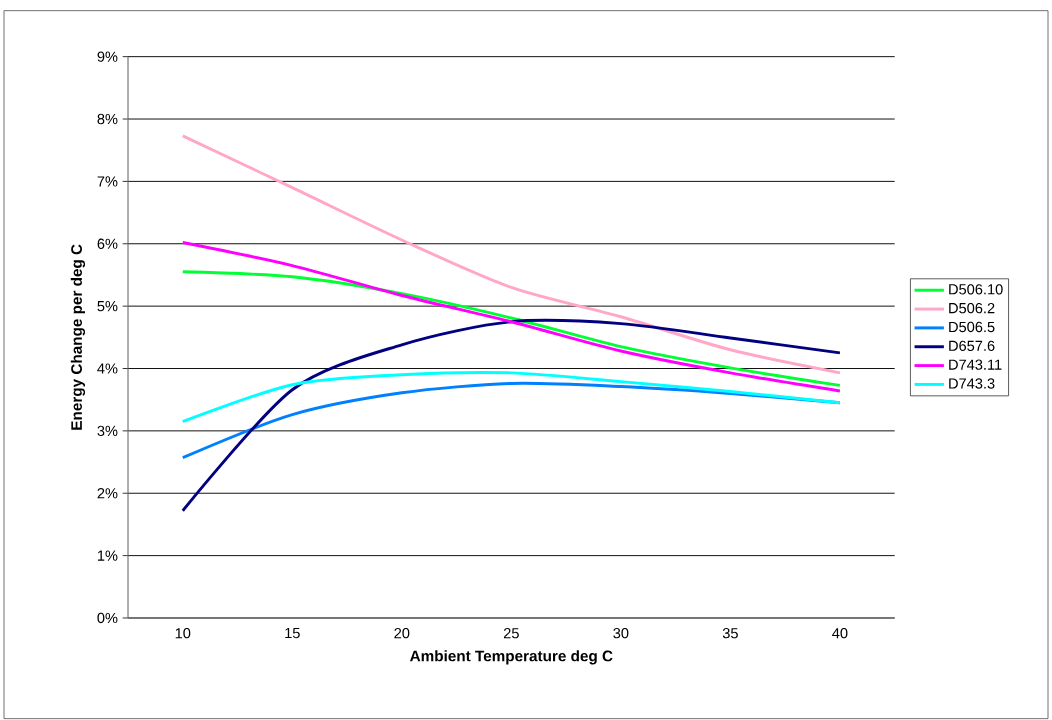  Describe the element at coordinates (78, 337) in the screenshot. I see `y-axis-title: Energy Change per deg C` at that location.